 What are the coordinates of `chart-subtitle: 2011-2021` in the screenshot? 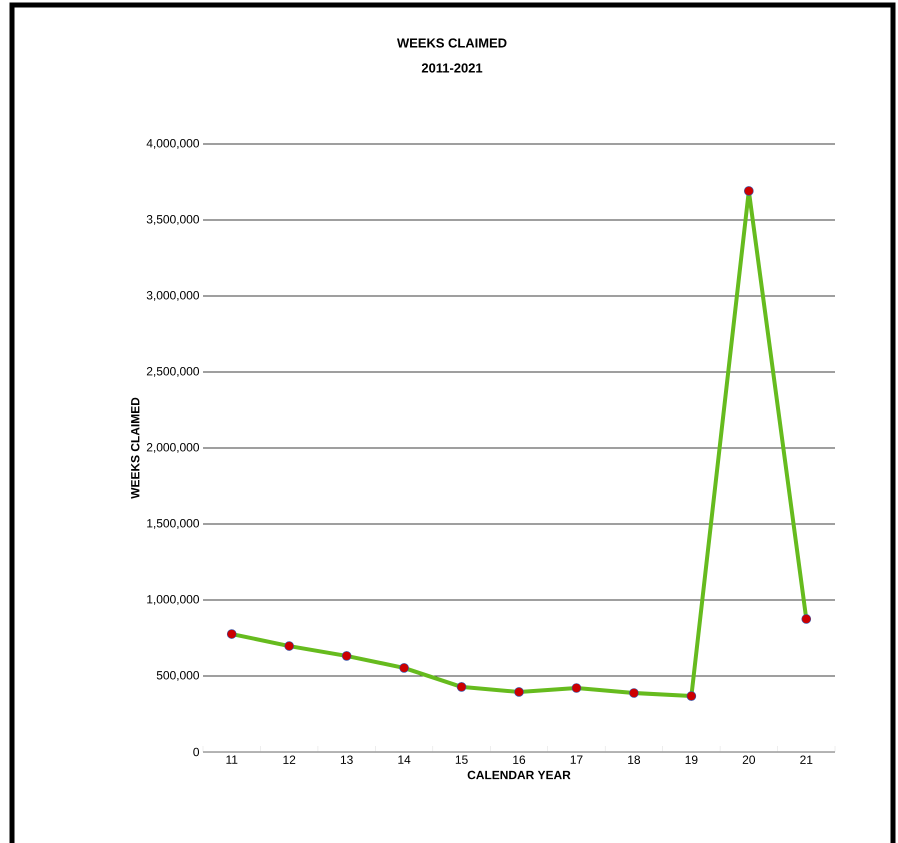 It's located at (452, 68).